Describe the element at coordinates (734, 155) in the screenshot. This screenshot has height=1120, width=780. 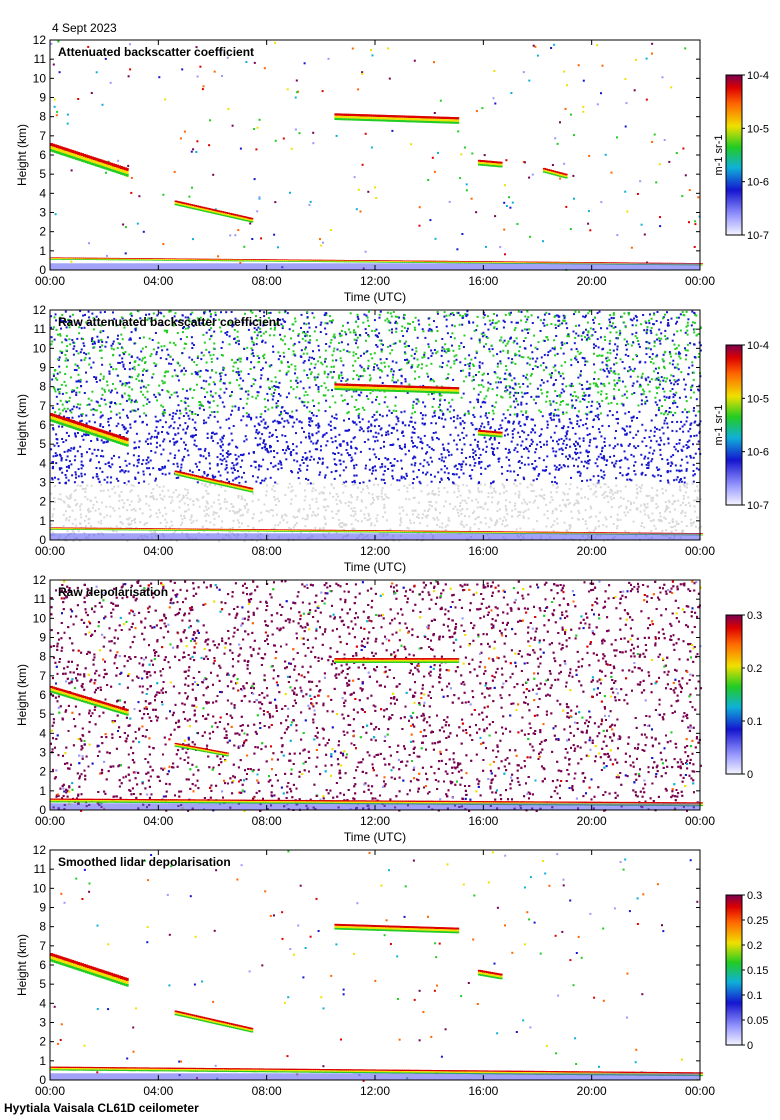
I see `colorbar` at that location.